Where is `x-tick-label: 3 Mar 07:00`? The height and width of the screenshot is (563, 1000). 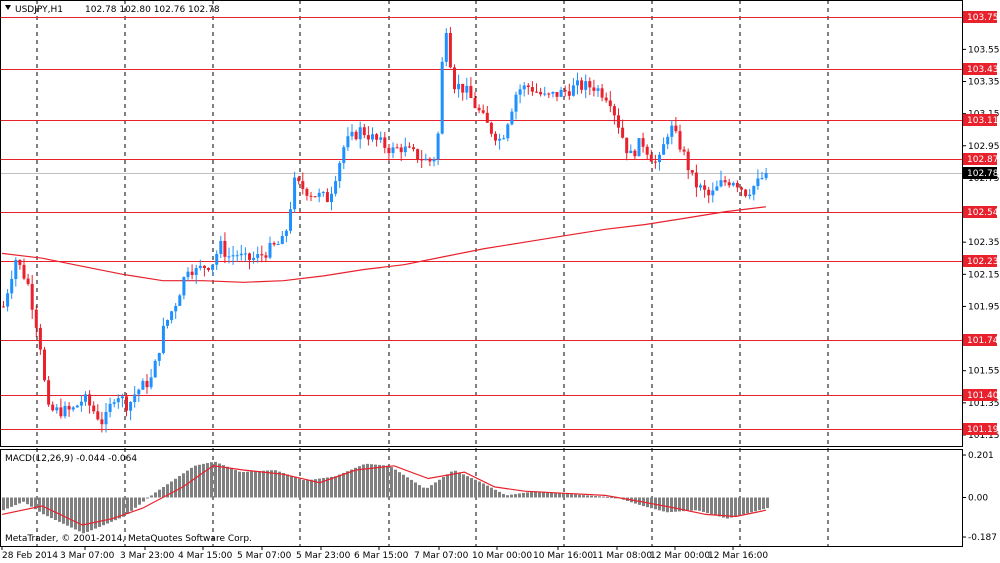 x-tick-label: 3 Mar 07:00 is located at coordinates (87, 556).